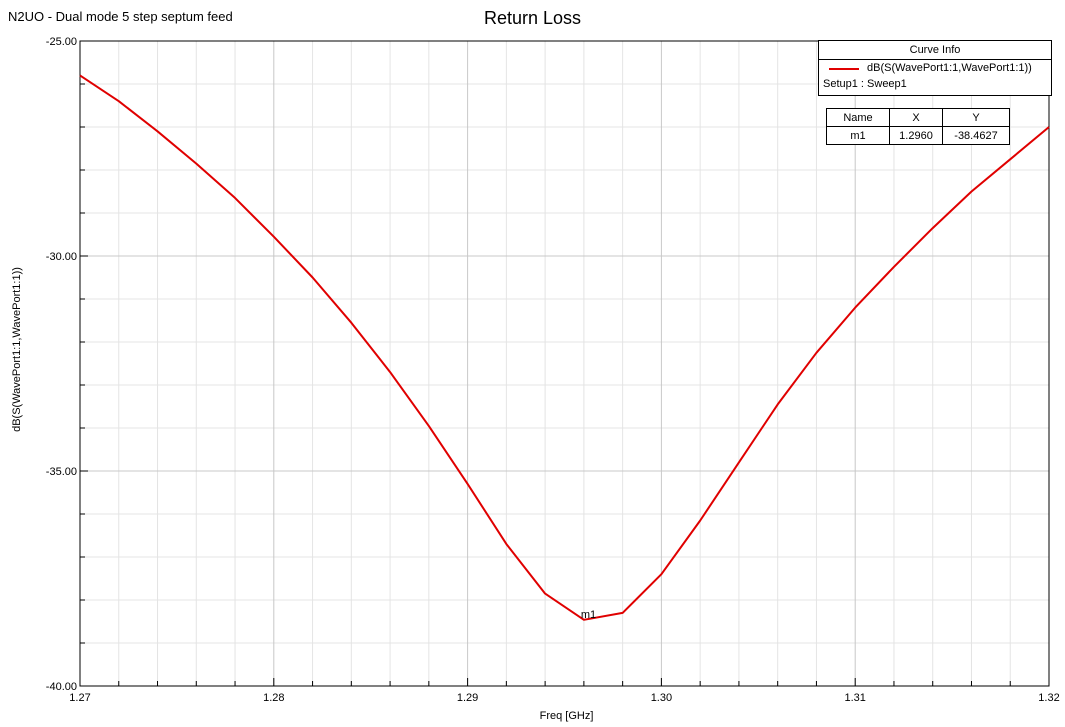 The width and height of the screenshot is (1065, 727). I want to click on y-tick-label: -25.00, so click(61, 42).